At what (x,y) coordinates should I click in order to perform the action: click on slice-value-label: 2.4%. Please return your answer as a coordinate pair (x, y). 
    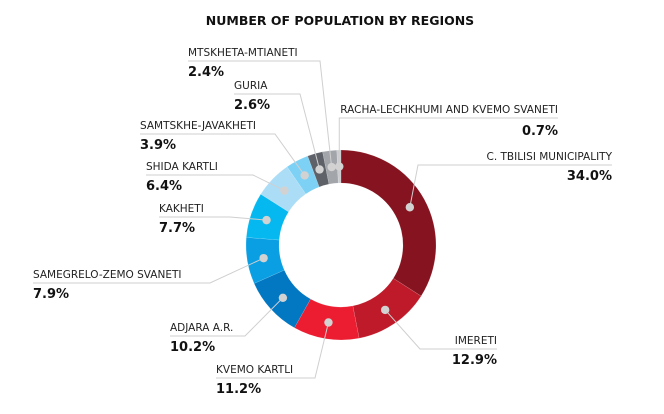
    Looking at the image, I should click on (206, 72).